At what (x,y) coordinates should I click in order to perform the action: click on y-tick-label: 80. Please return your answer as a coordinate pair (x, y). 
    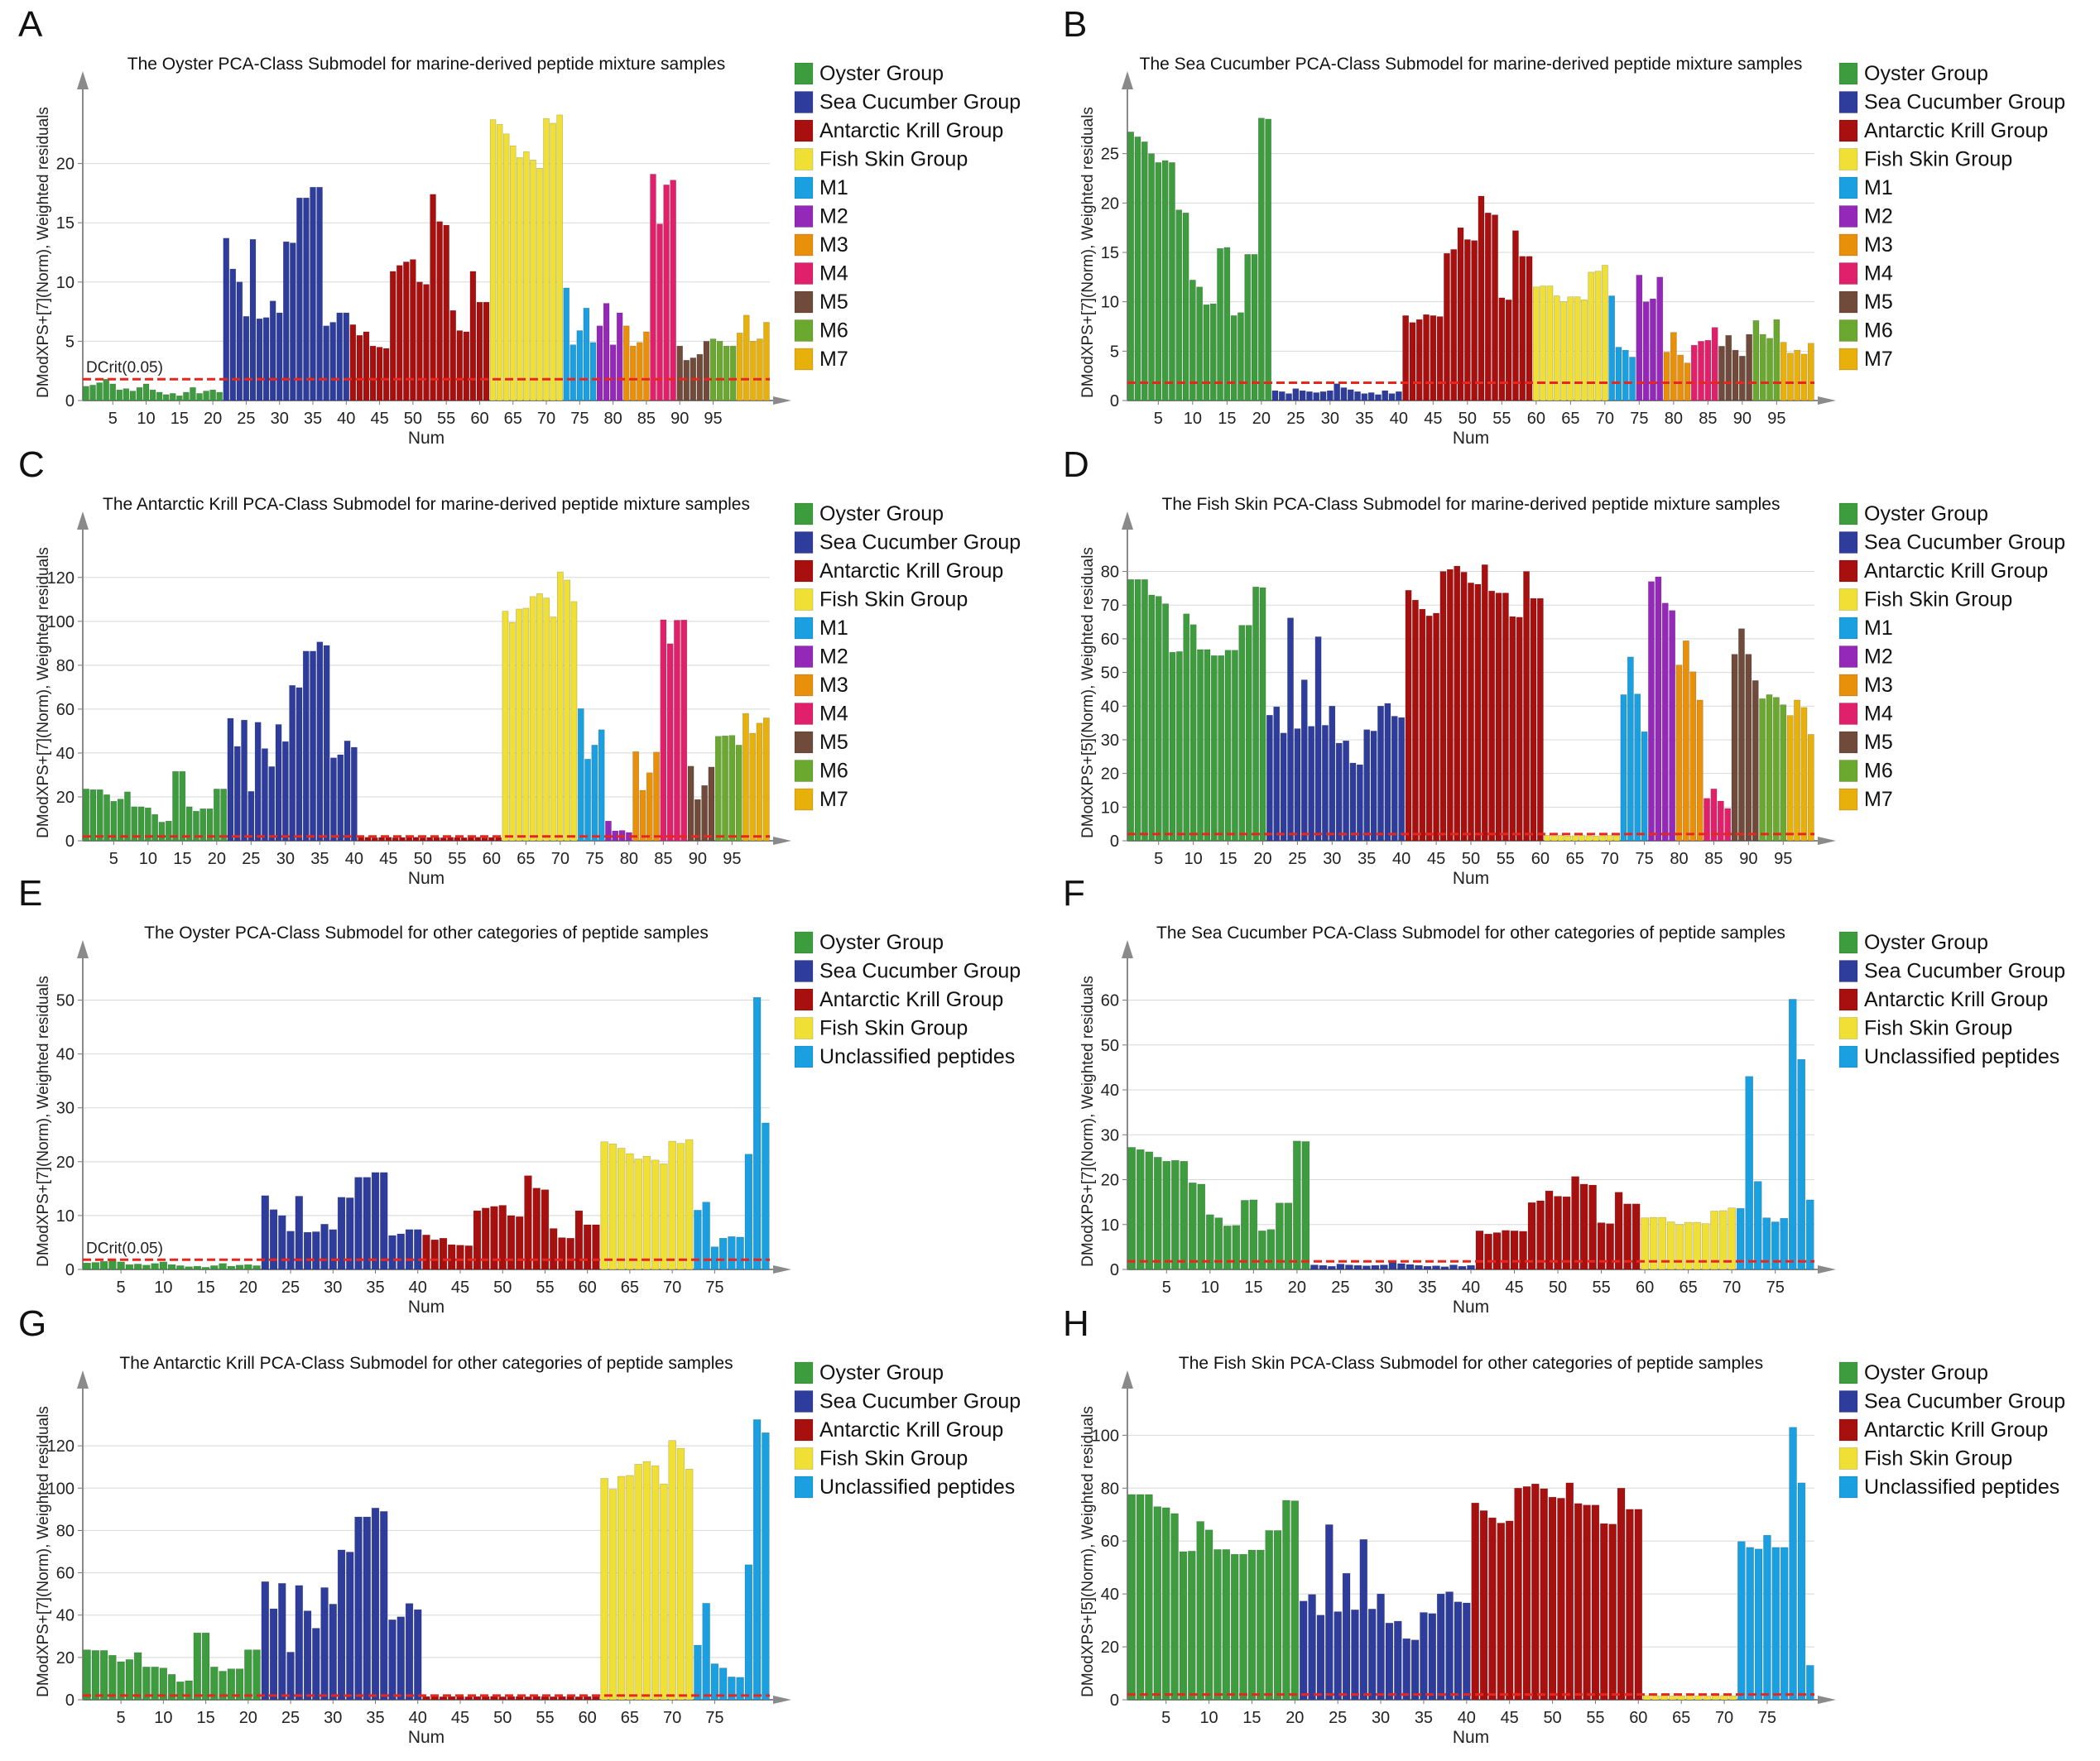
    Looking at the image, I should click on (1110, 1489).